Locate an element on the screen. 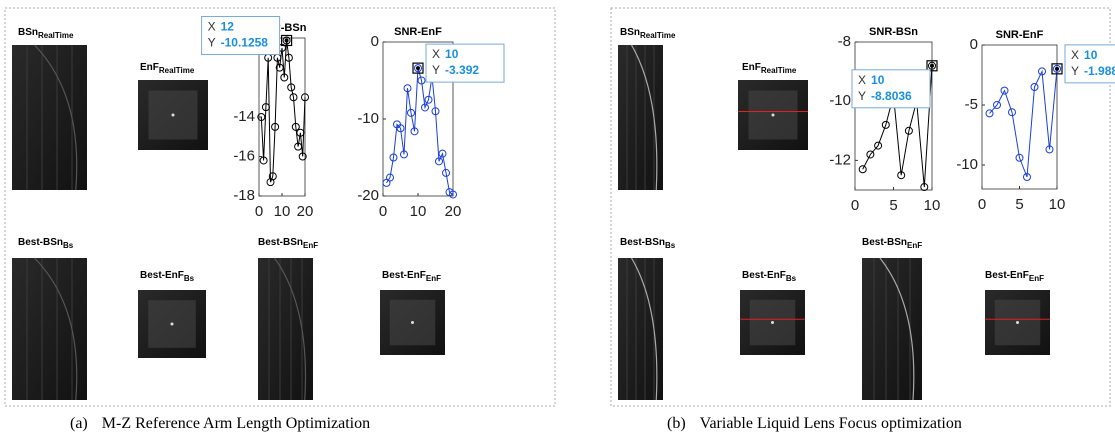  datatip-x: X 10 is located at coordinates (871, 80).